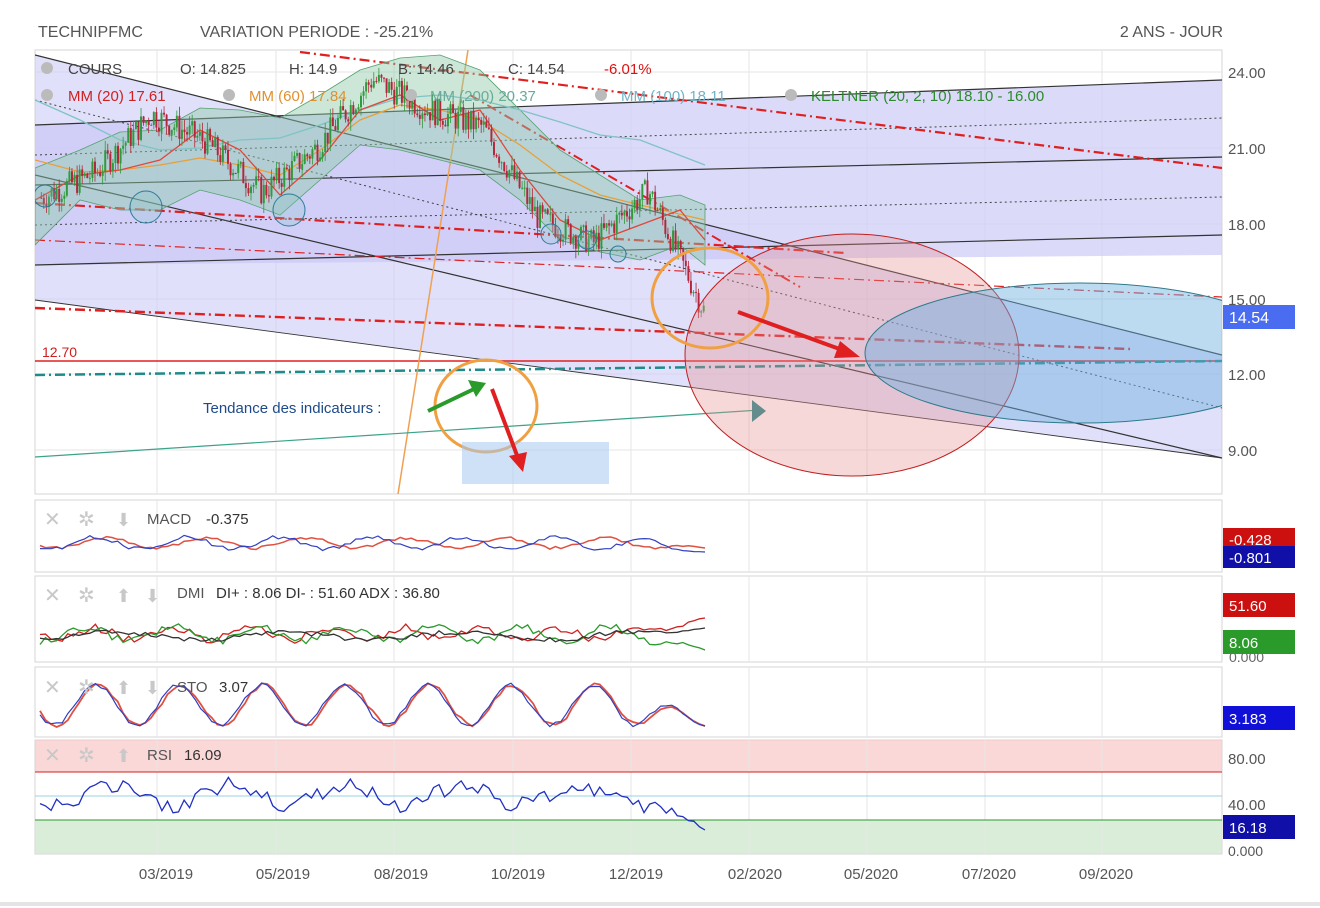  What do you see at coordinates (1250, 558) in the screenshot?
I see `macd-tag2: -0.801` at bounding box center [1250, 558].